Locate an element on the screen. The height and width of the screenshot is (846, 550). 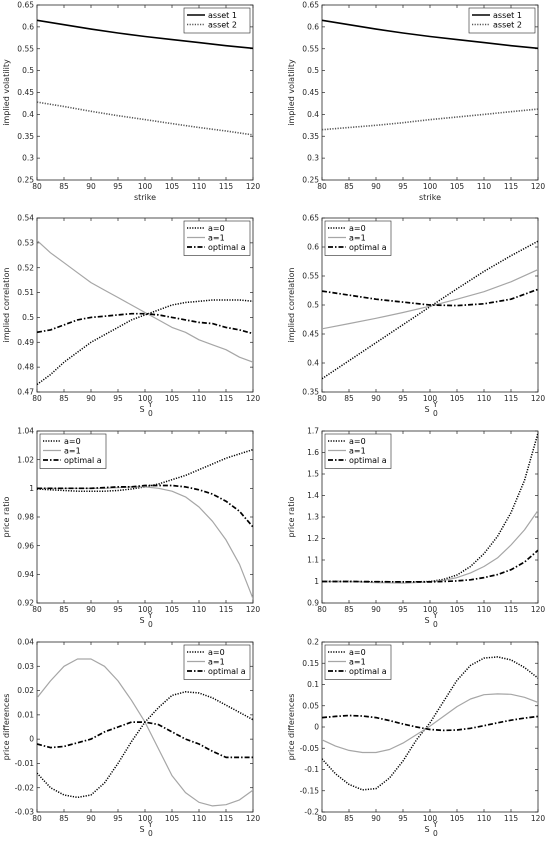
y-tick-label: -0.03 is located at coordinates (25, 812).